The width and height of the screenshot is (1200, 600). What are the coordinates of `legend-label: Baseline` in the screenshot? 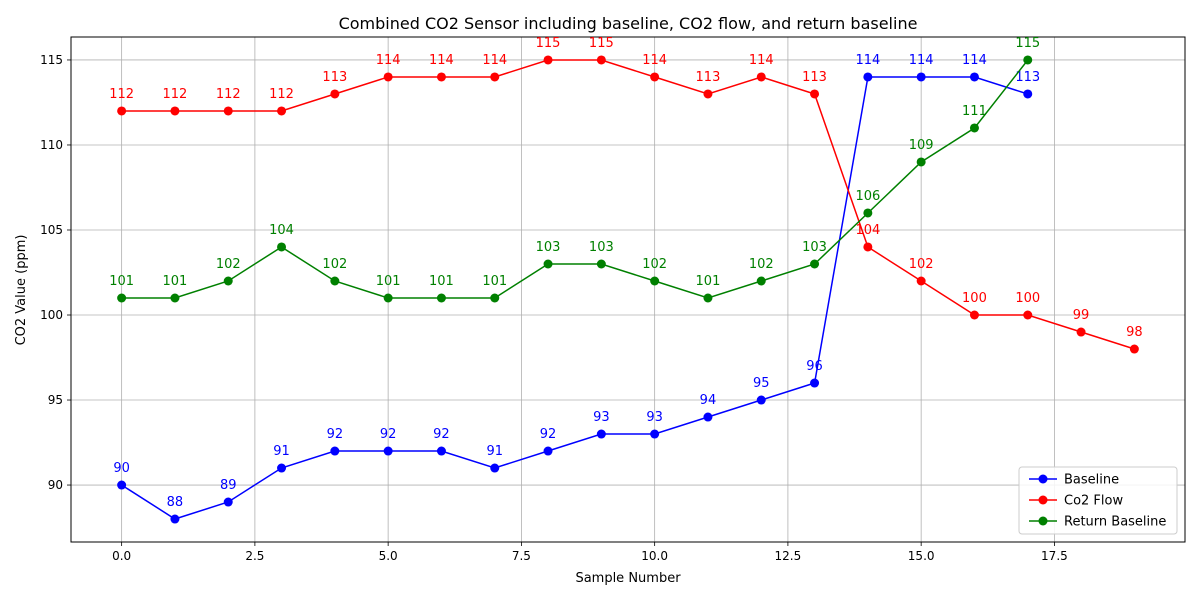 It's located at (1091, 480).